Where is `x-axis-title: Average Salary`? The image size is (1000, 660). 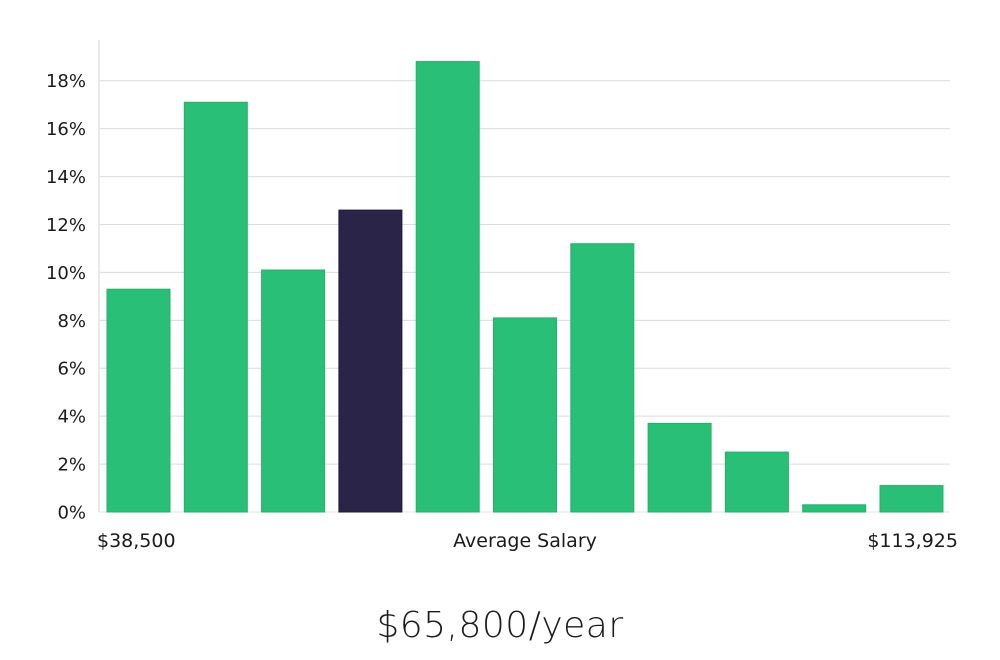
x-axis-title: Average Salary is located at coordinates (525, 541).